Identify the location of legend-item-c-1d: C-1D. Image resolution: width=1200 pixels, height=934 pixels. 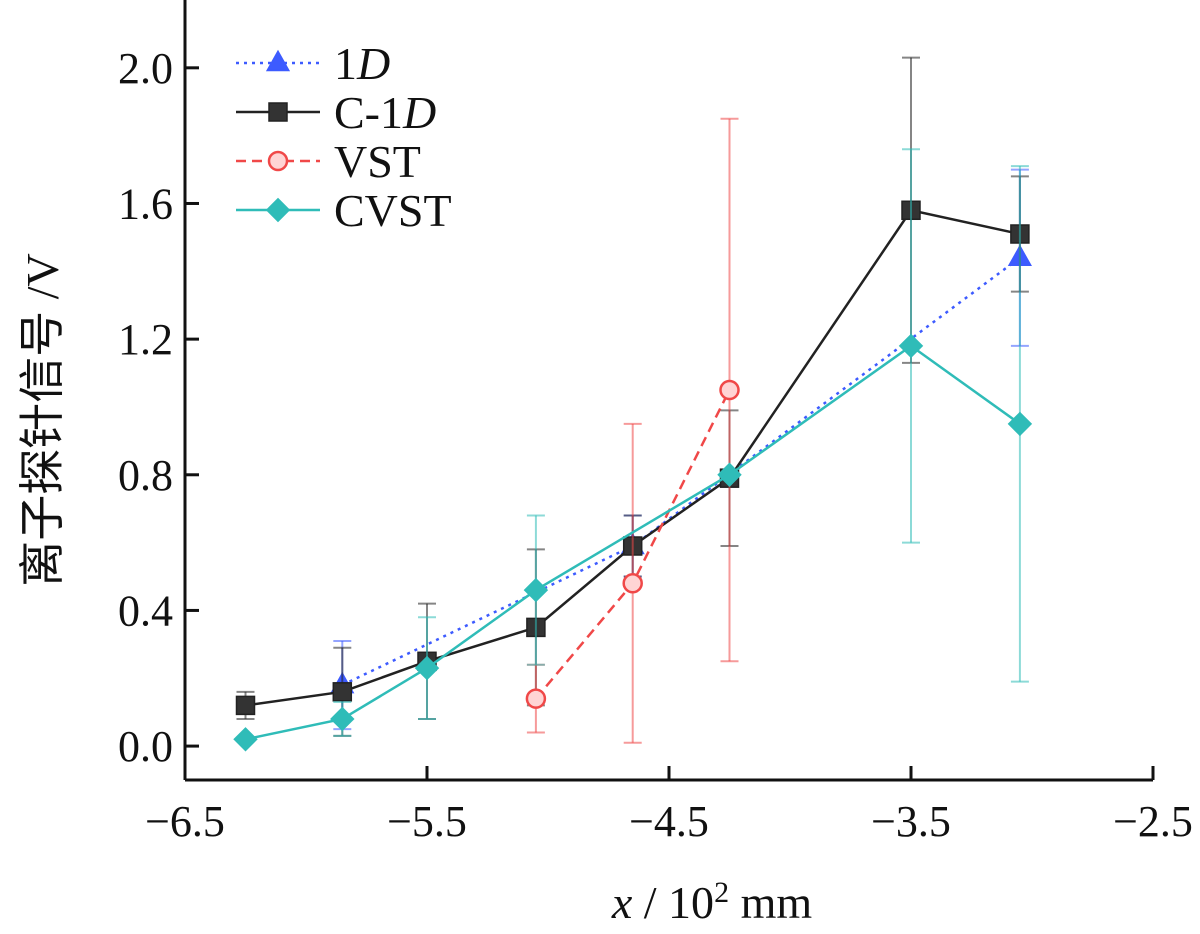
(336, 112).